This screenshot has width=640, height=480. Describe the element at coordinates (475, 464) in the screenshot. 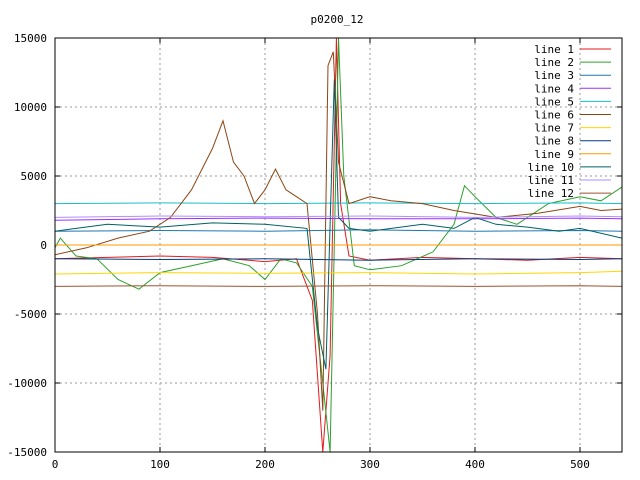

I see `x-tick-label: 400` at that location.